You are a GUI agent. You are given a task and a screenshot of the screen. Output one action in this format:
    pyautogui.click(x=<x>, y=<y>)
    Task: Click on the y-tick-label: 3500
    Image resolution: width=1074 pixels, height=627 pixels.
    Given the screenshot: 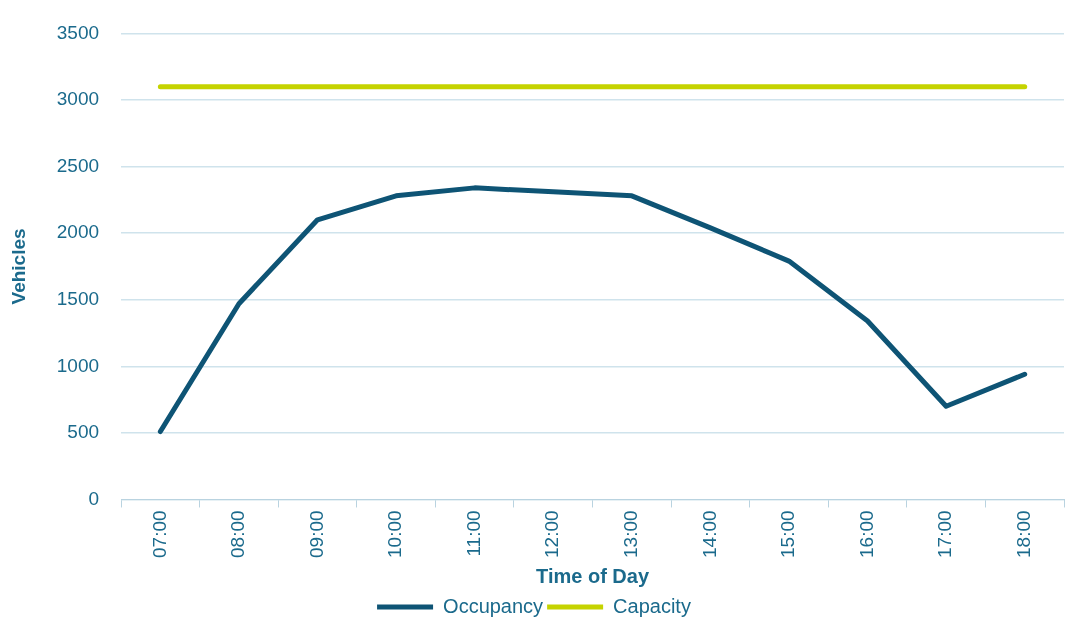 What is the action you would take?
    pyautogui.click(x=78, y=32)
    